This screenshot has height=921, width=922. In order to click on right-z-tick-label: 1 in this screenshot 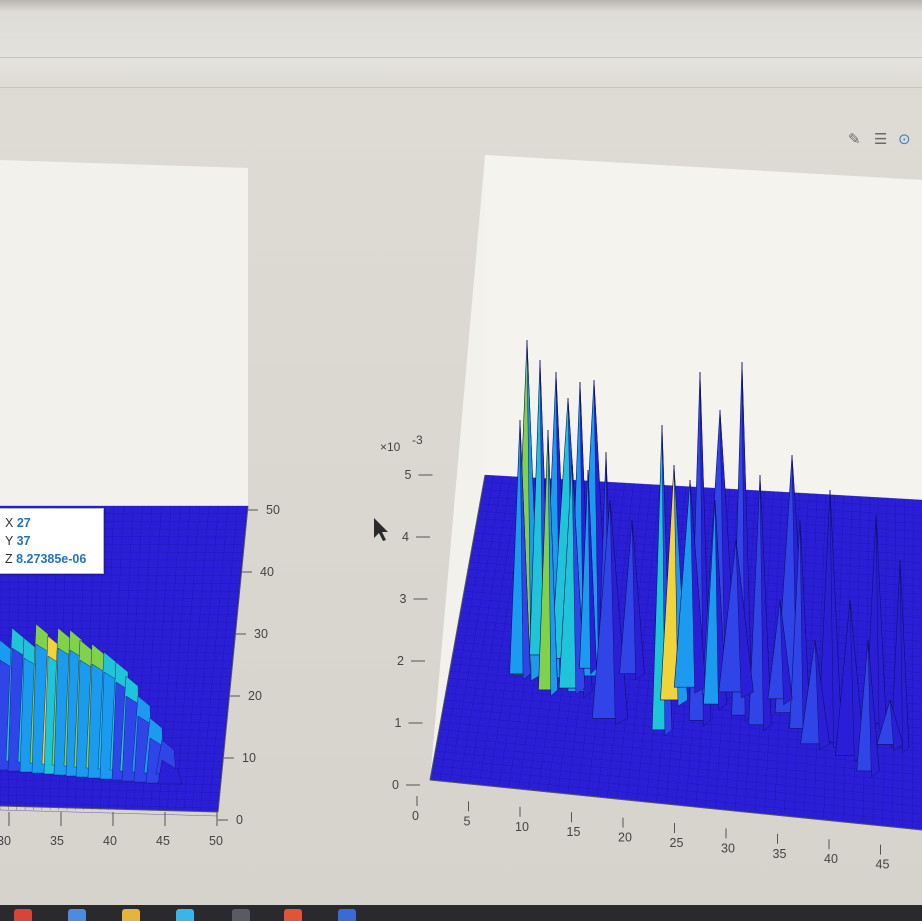, I will do `click(398, 723)`.